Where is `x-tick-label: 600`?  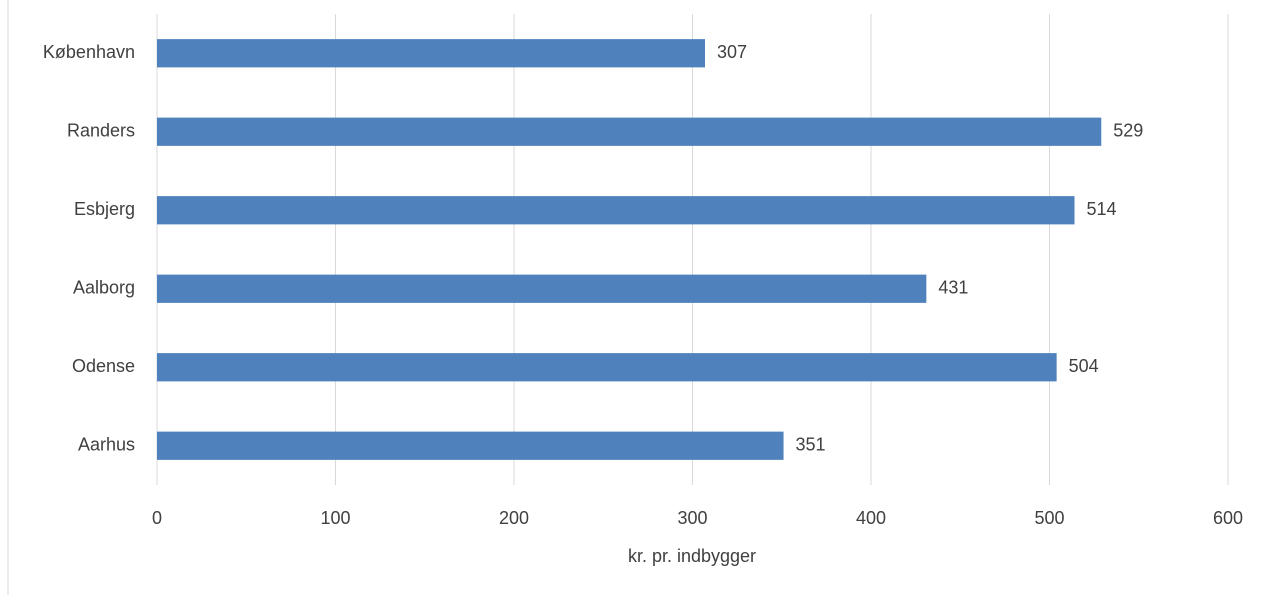 x-tick-label: 600 is located at coordinates (1228, 518).